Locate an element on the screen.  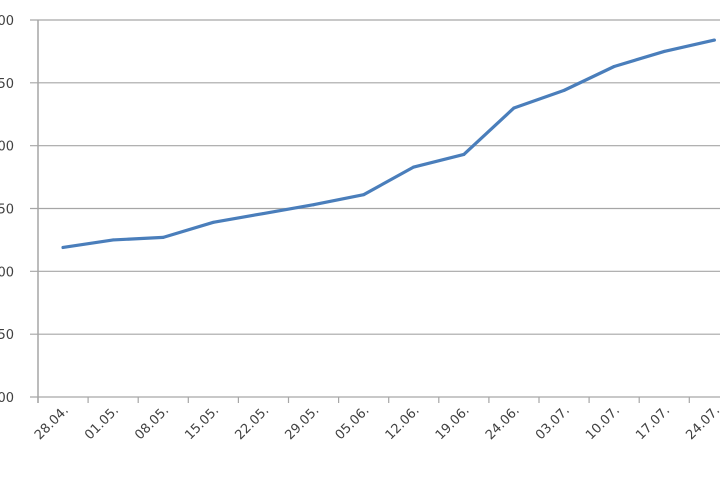
x-tick-label: 22.05. is located at coordinates (252, 423).